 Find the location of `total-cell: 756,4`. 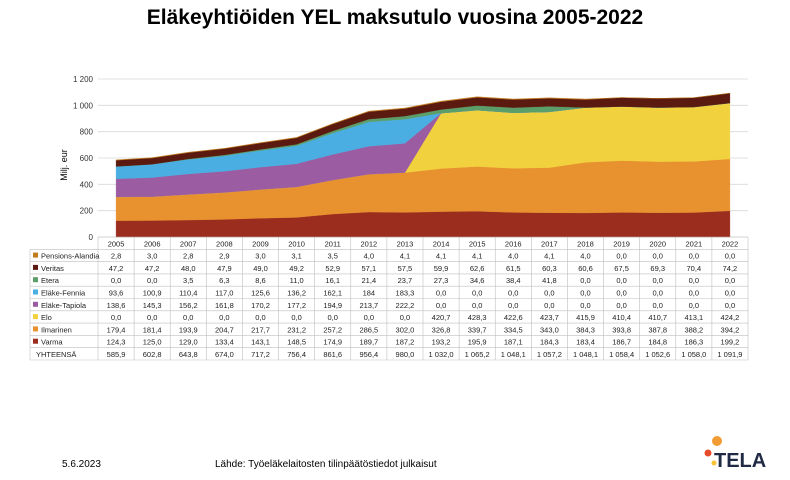

total-cell: 756,4 is located at coordinates (296, 354).